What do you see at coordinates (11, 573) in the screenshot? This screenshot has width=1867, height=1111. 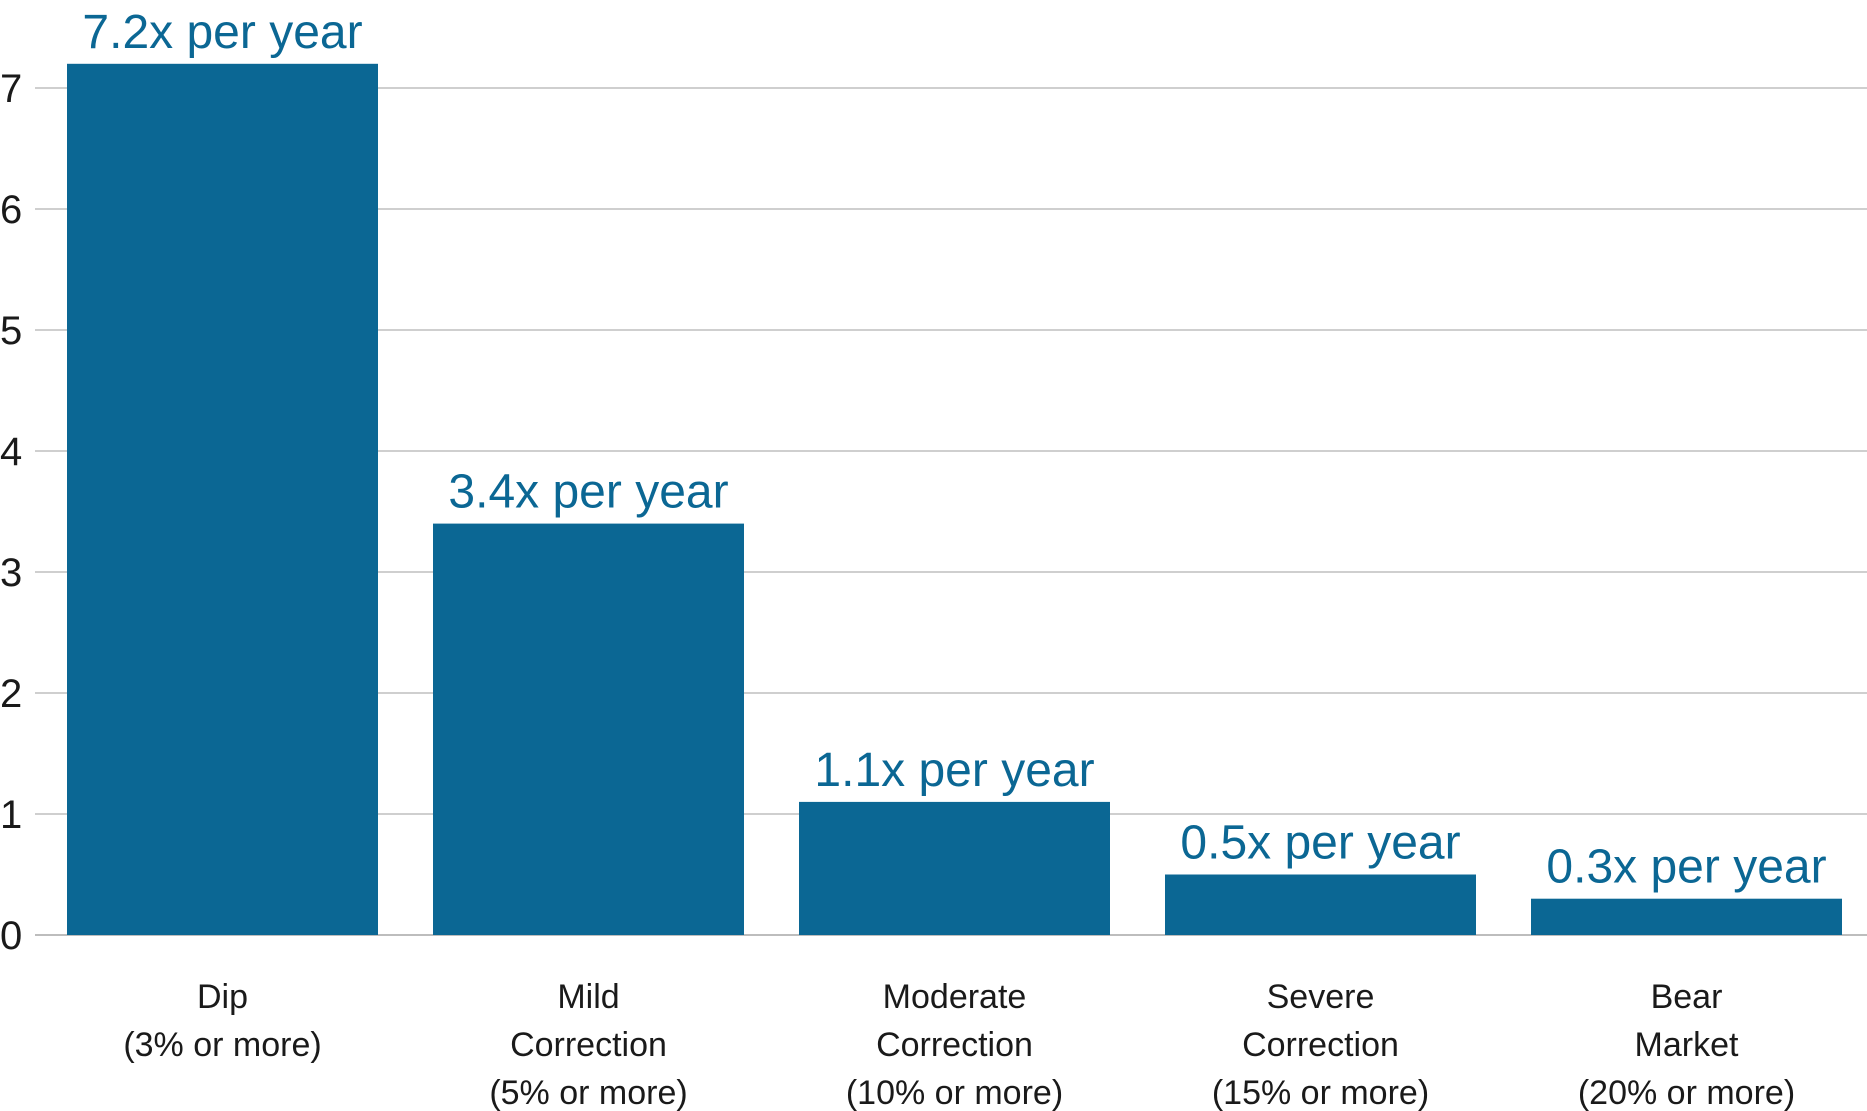 I see `y-tick-label: 3` at bounding box center [11, 573].